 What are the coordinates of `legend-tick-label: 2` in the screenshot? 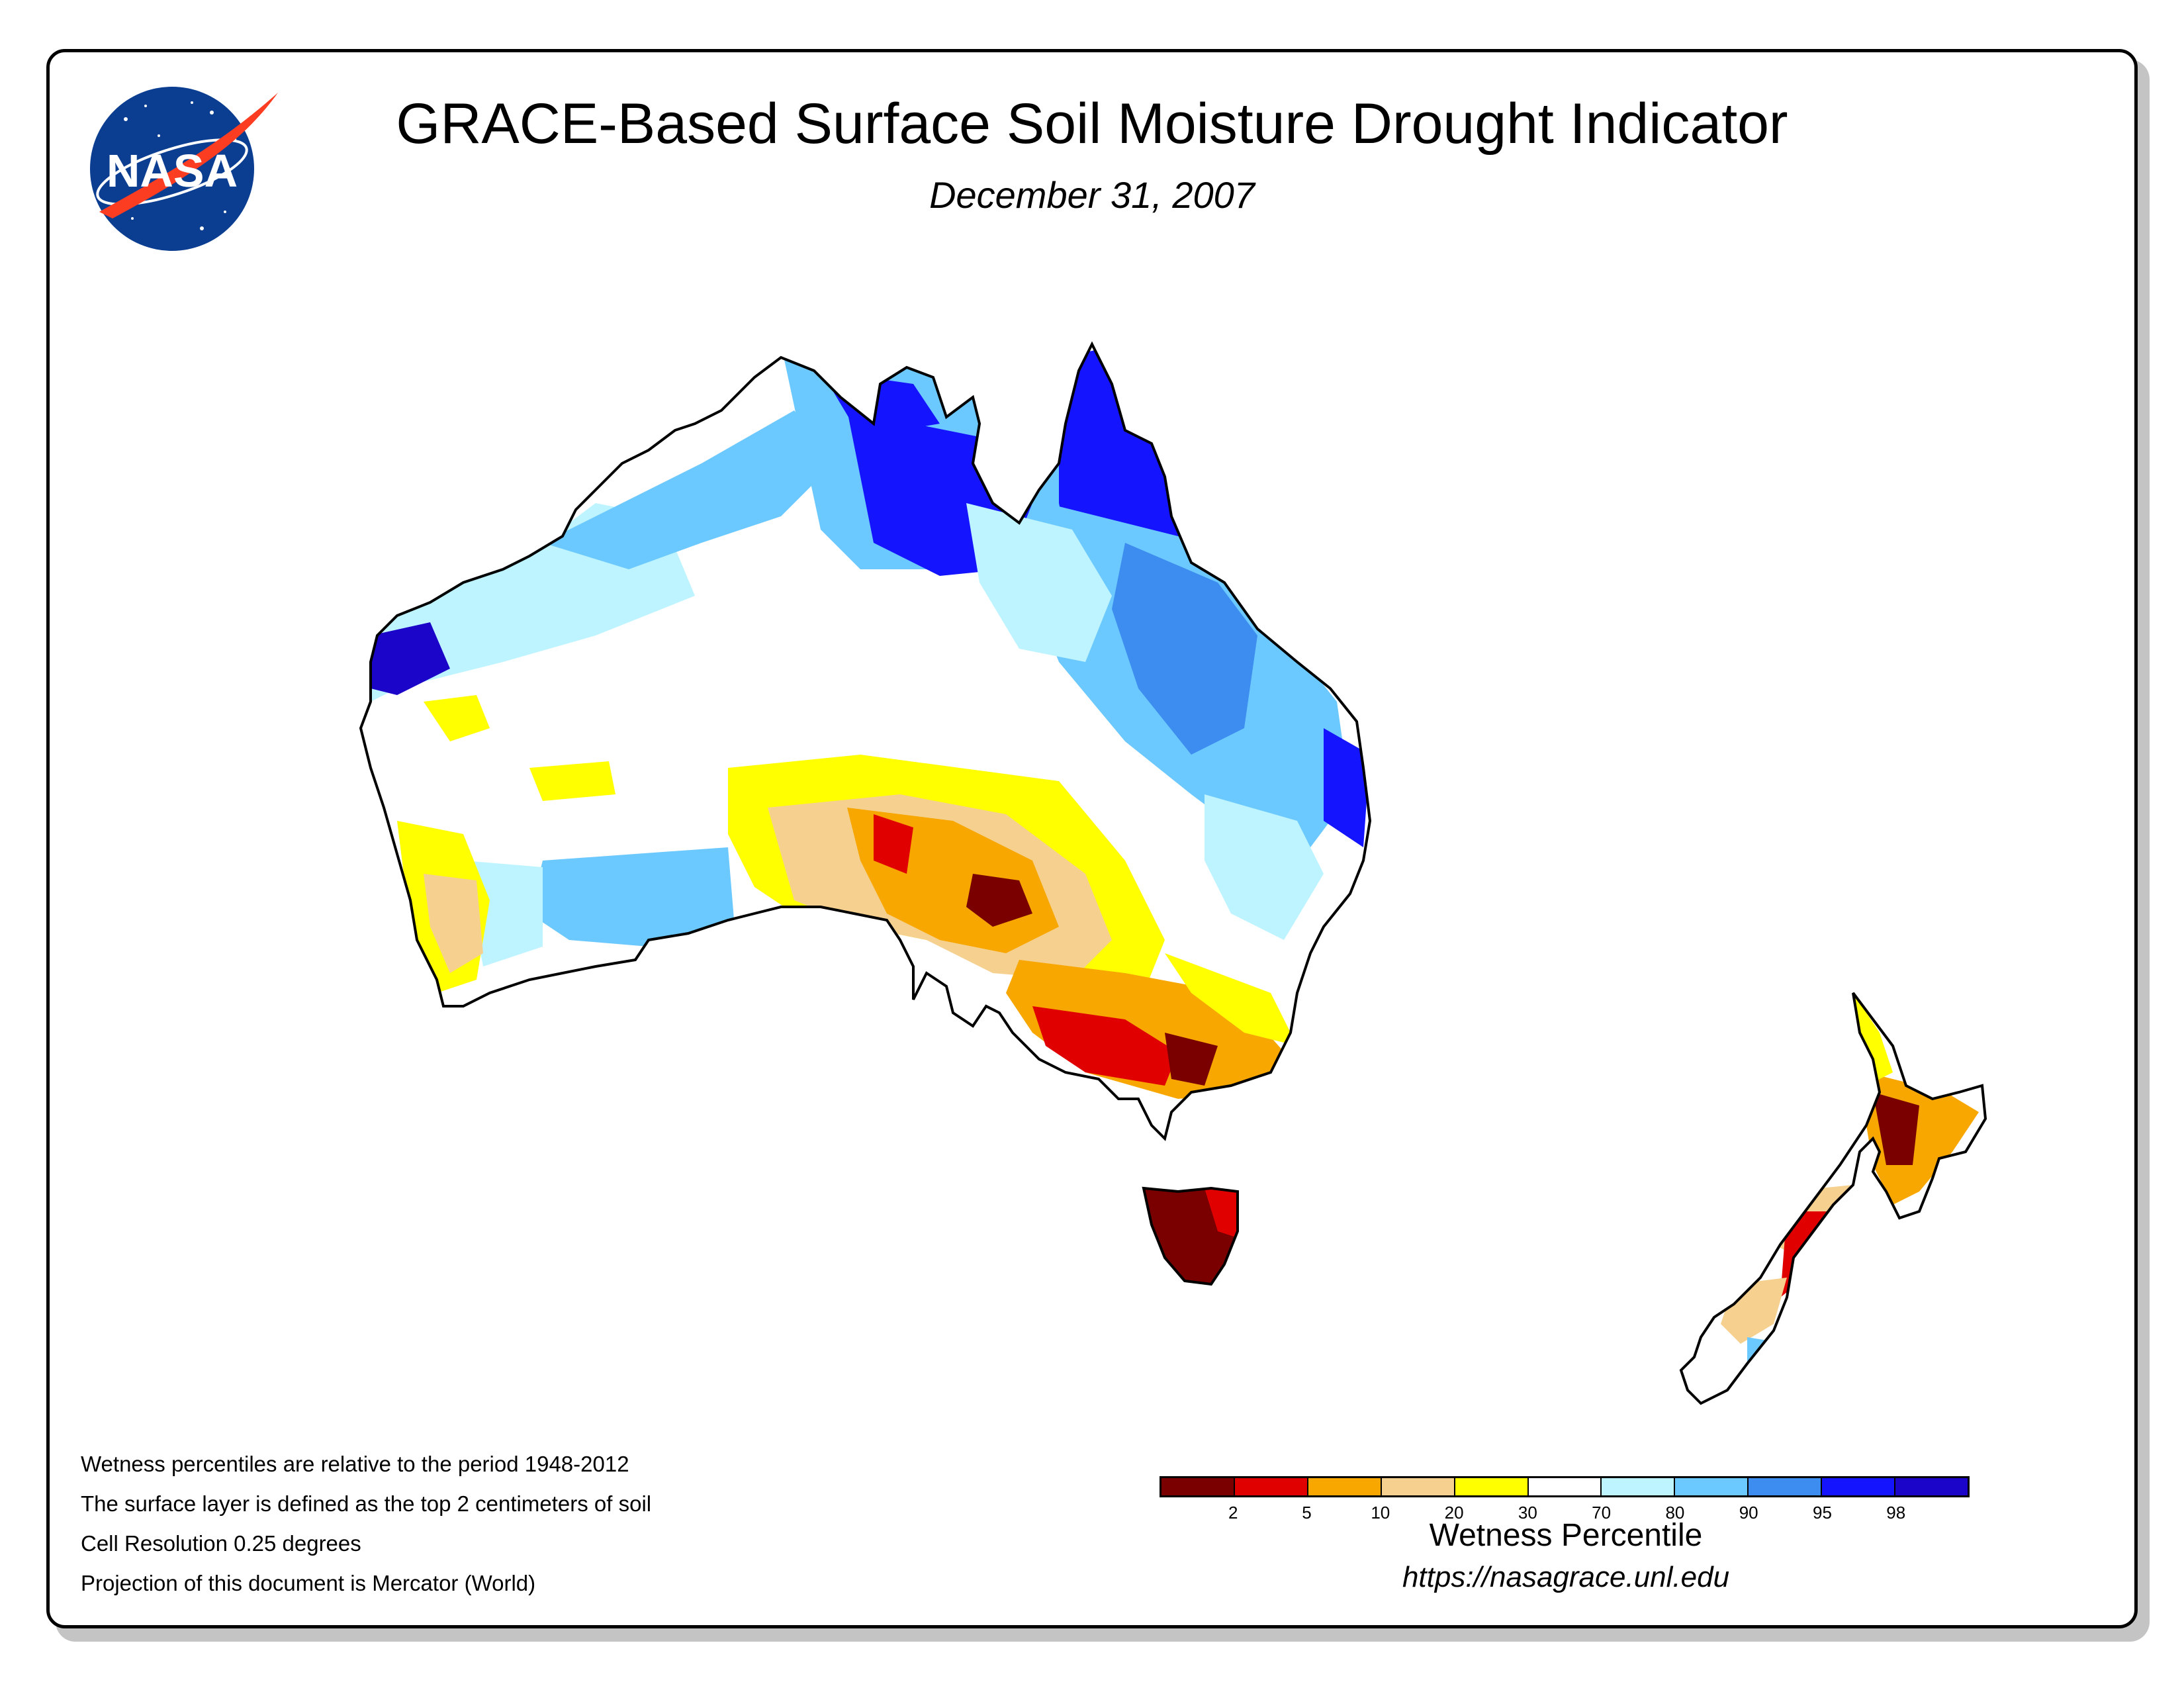 It's located at (1233, 1513).